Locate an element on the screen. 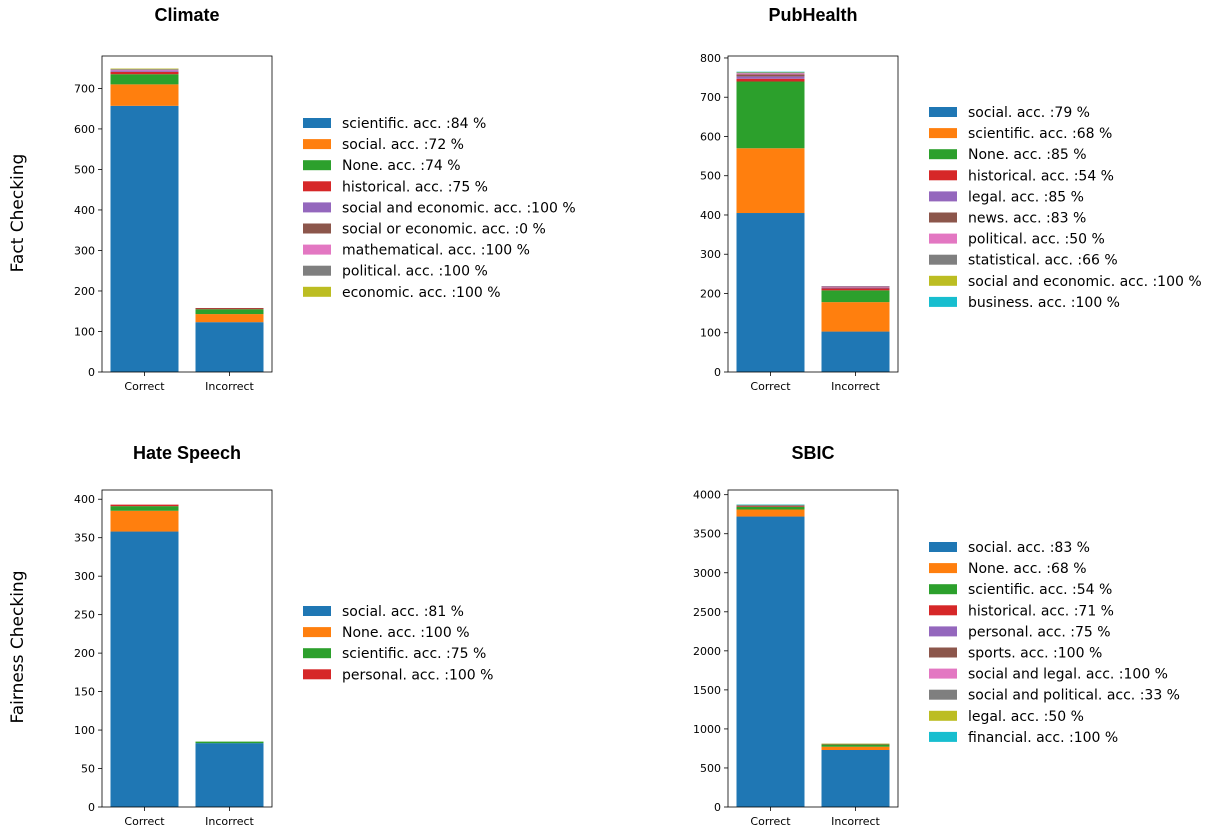 The image size is (1217, 830). legend-label: scientific. acc. :68 % is located at coordinates (1040, 134).